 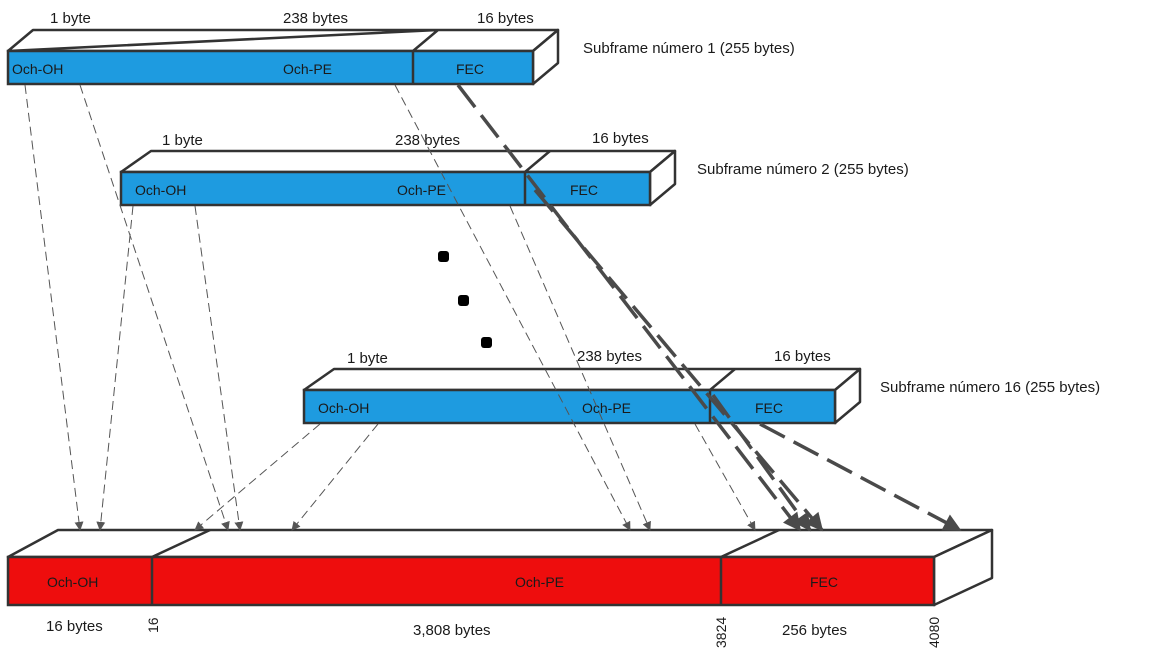 I want to click on frame-marker-3824: 3824, so click(x=721, y=632).